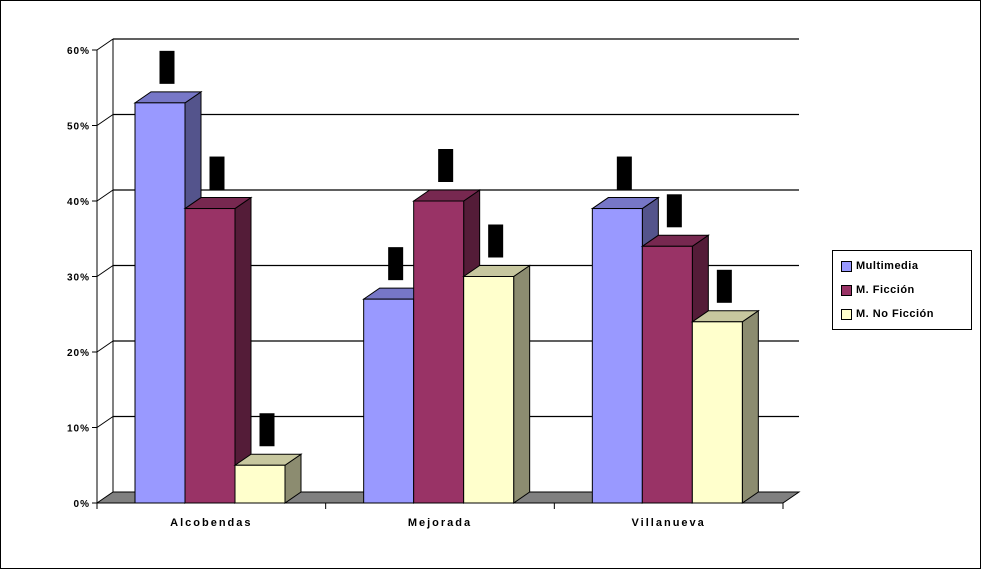  What do you see at coordinates (78, 278) in the screenshot?
I see `y-tick-label: 30%` at bounding box center [78, 278].